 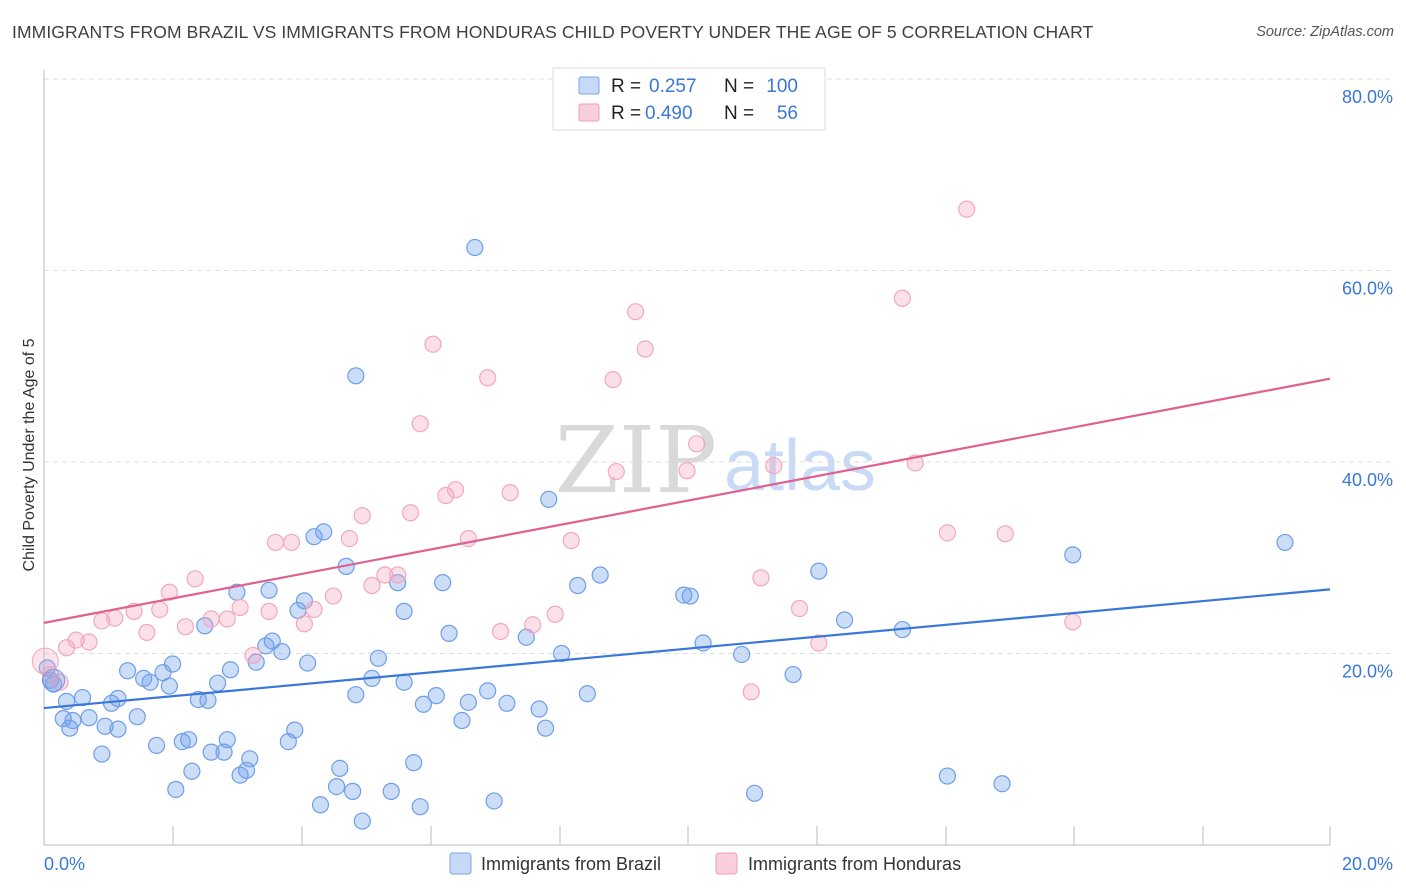 What do you see at coordinates (29, 454) in the screenshot?
I see `y-axis-title: Child Poverty Under the Age of 5` at bounding box center [29, 454].